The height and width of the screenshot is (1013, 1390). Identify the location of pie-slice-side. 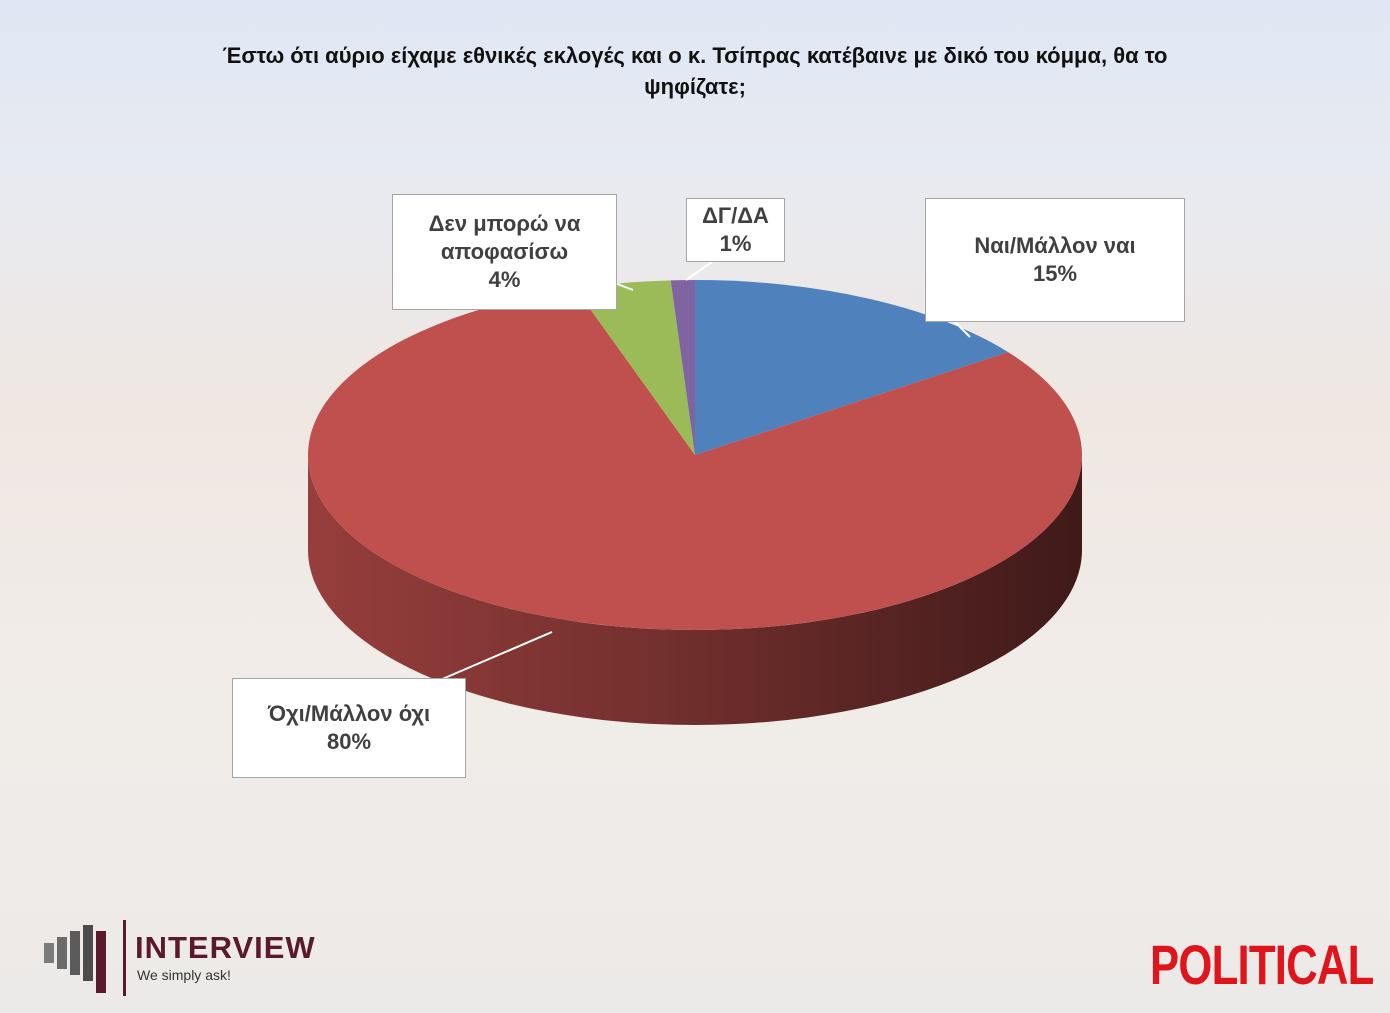
(695, 590).